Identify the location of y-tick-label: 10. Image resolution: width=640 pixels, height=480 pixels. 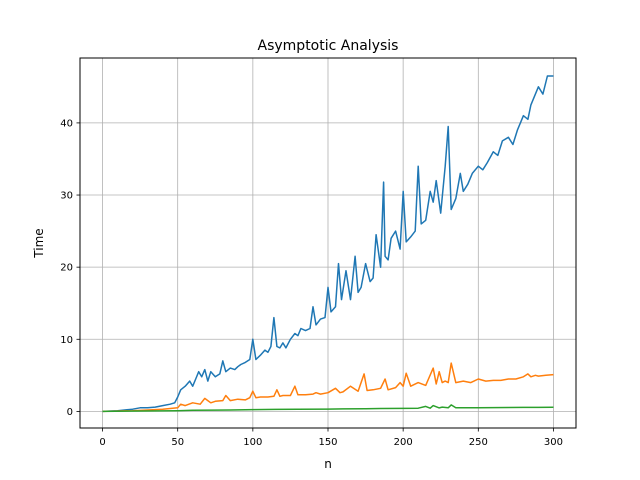
(66, 340).